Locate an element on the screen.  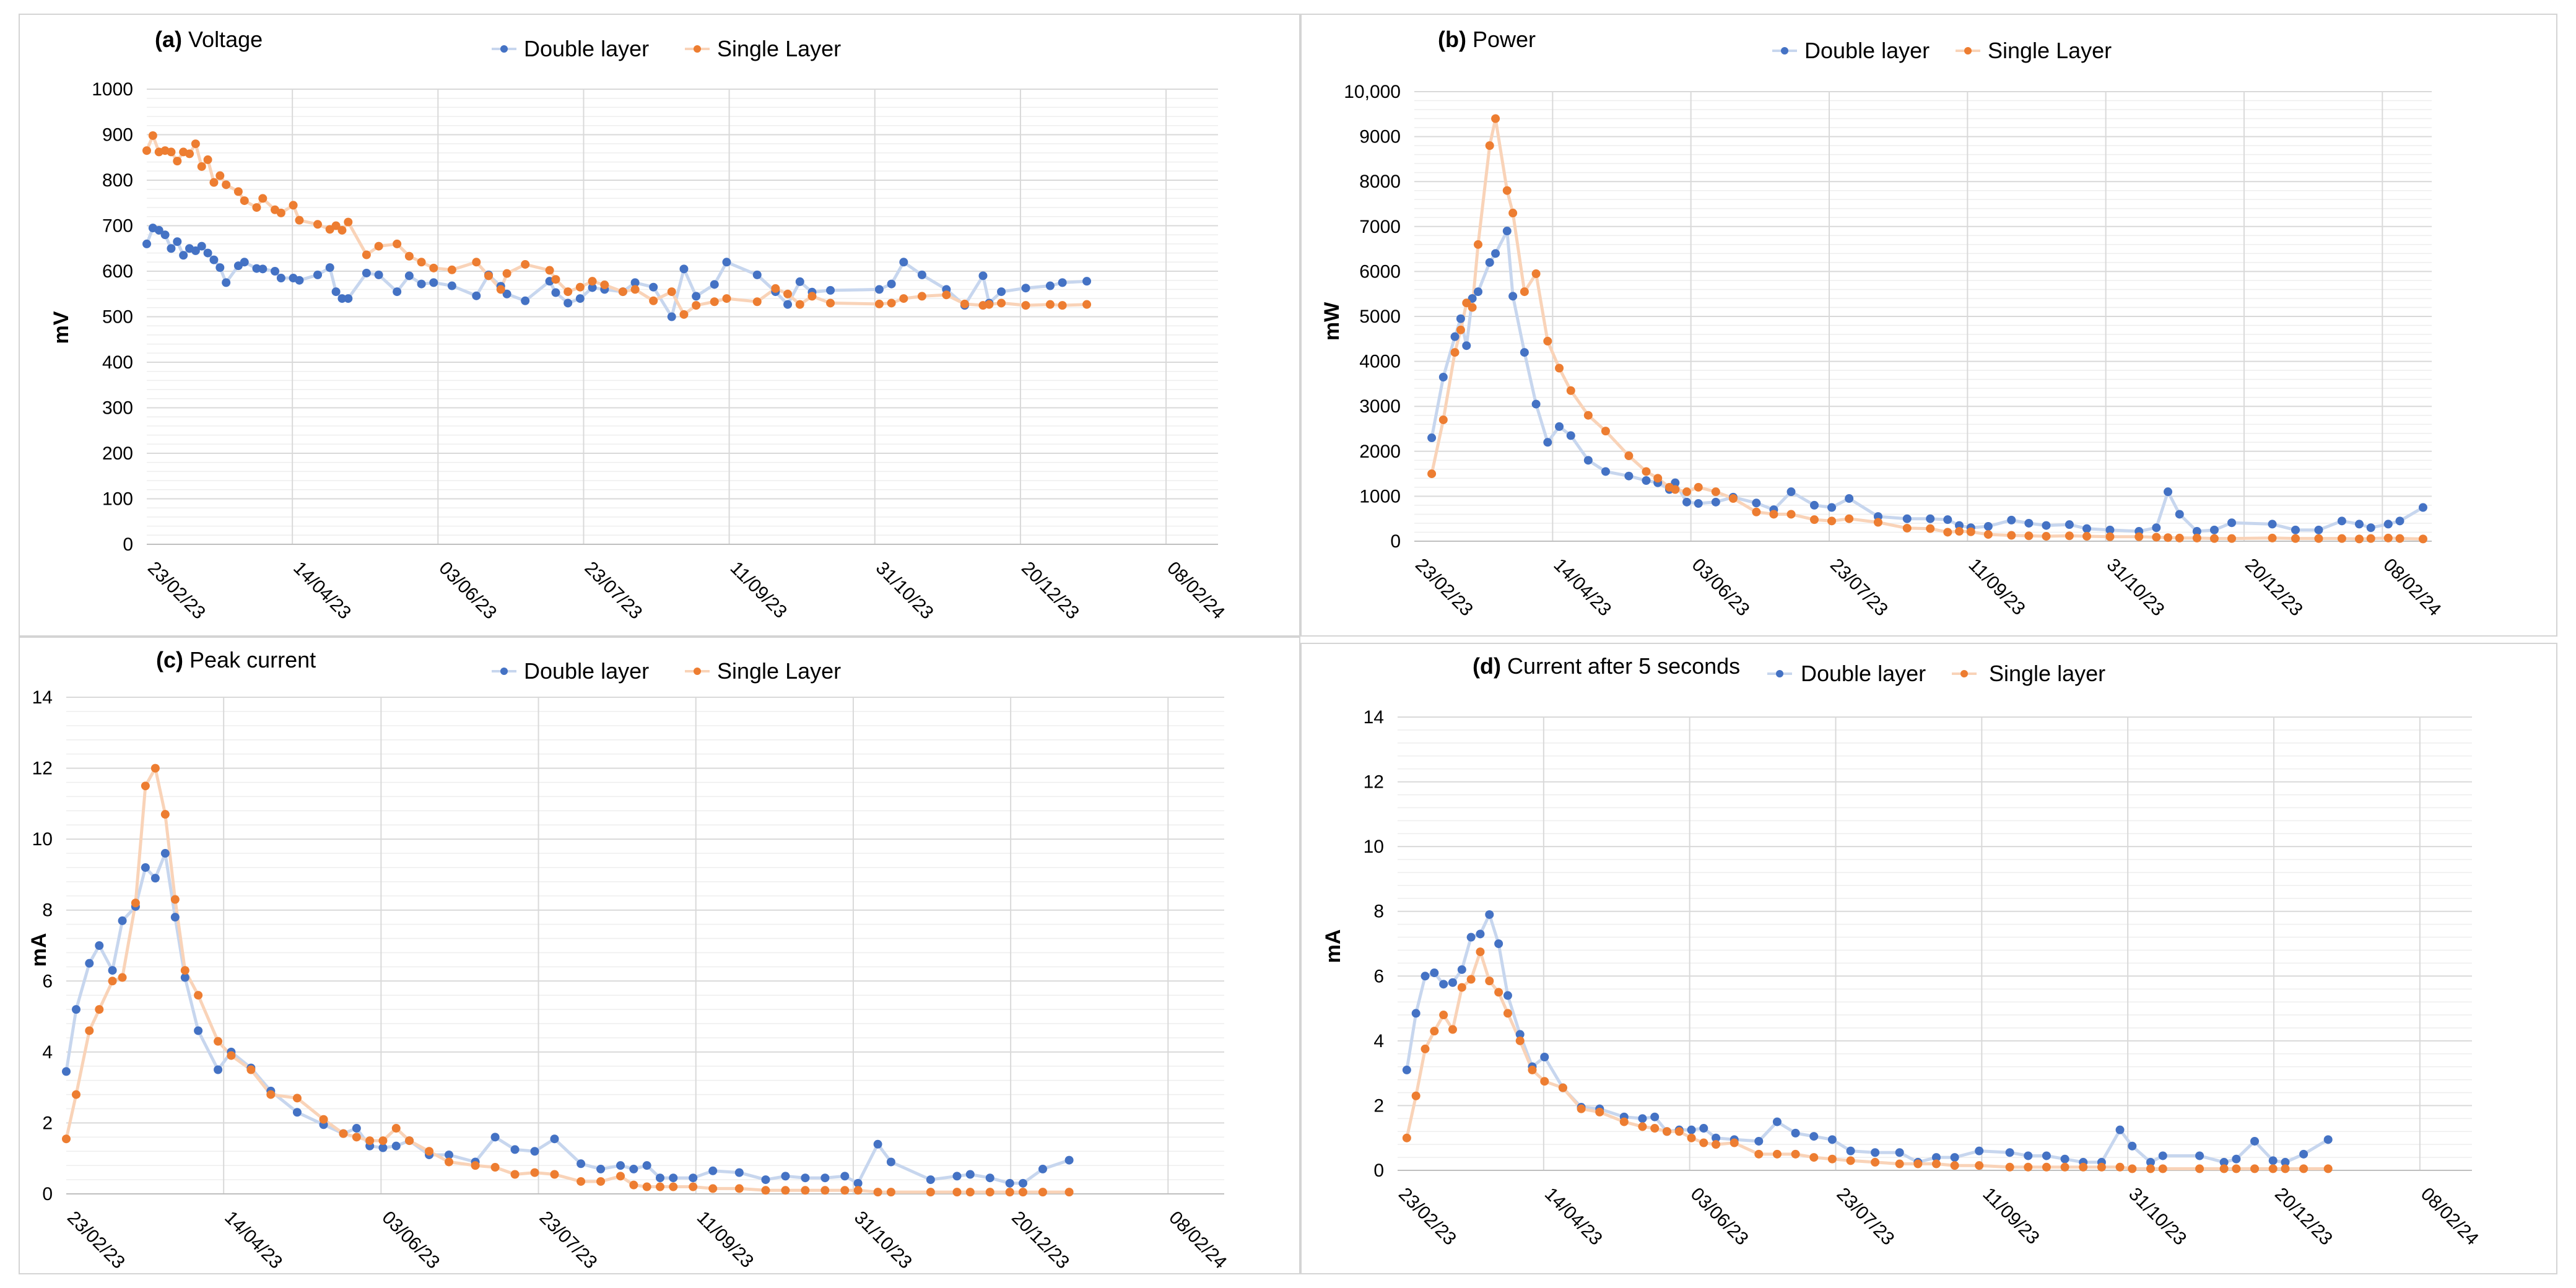
y-tick-label: 12 is located at coordinates (1374, 782).